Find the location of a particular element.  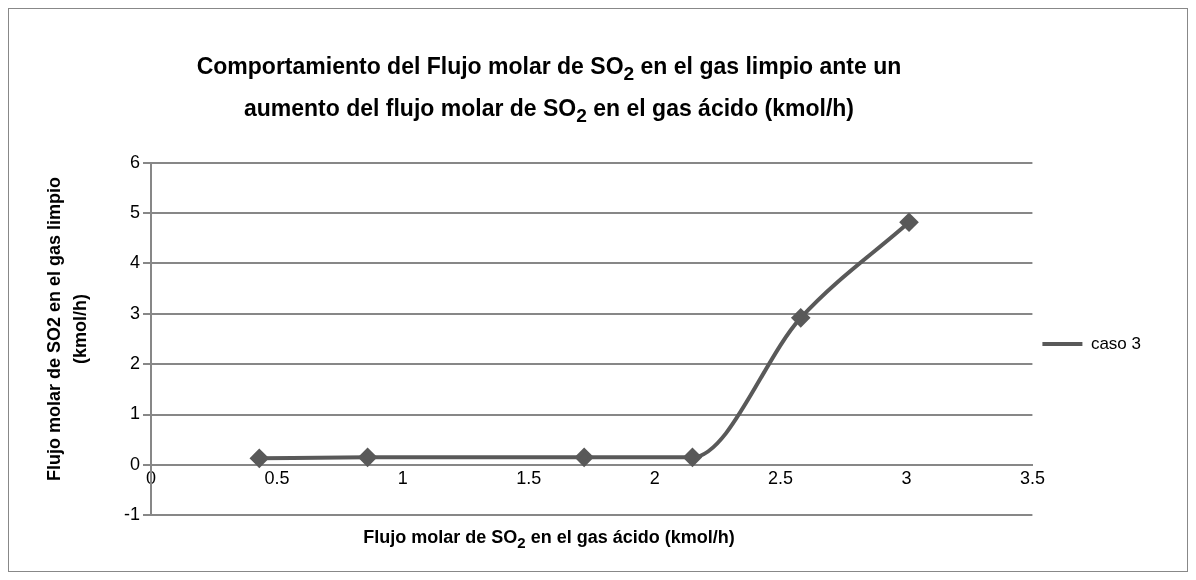

y-tick-label: -1 is located at coordinates (131, 514).